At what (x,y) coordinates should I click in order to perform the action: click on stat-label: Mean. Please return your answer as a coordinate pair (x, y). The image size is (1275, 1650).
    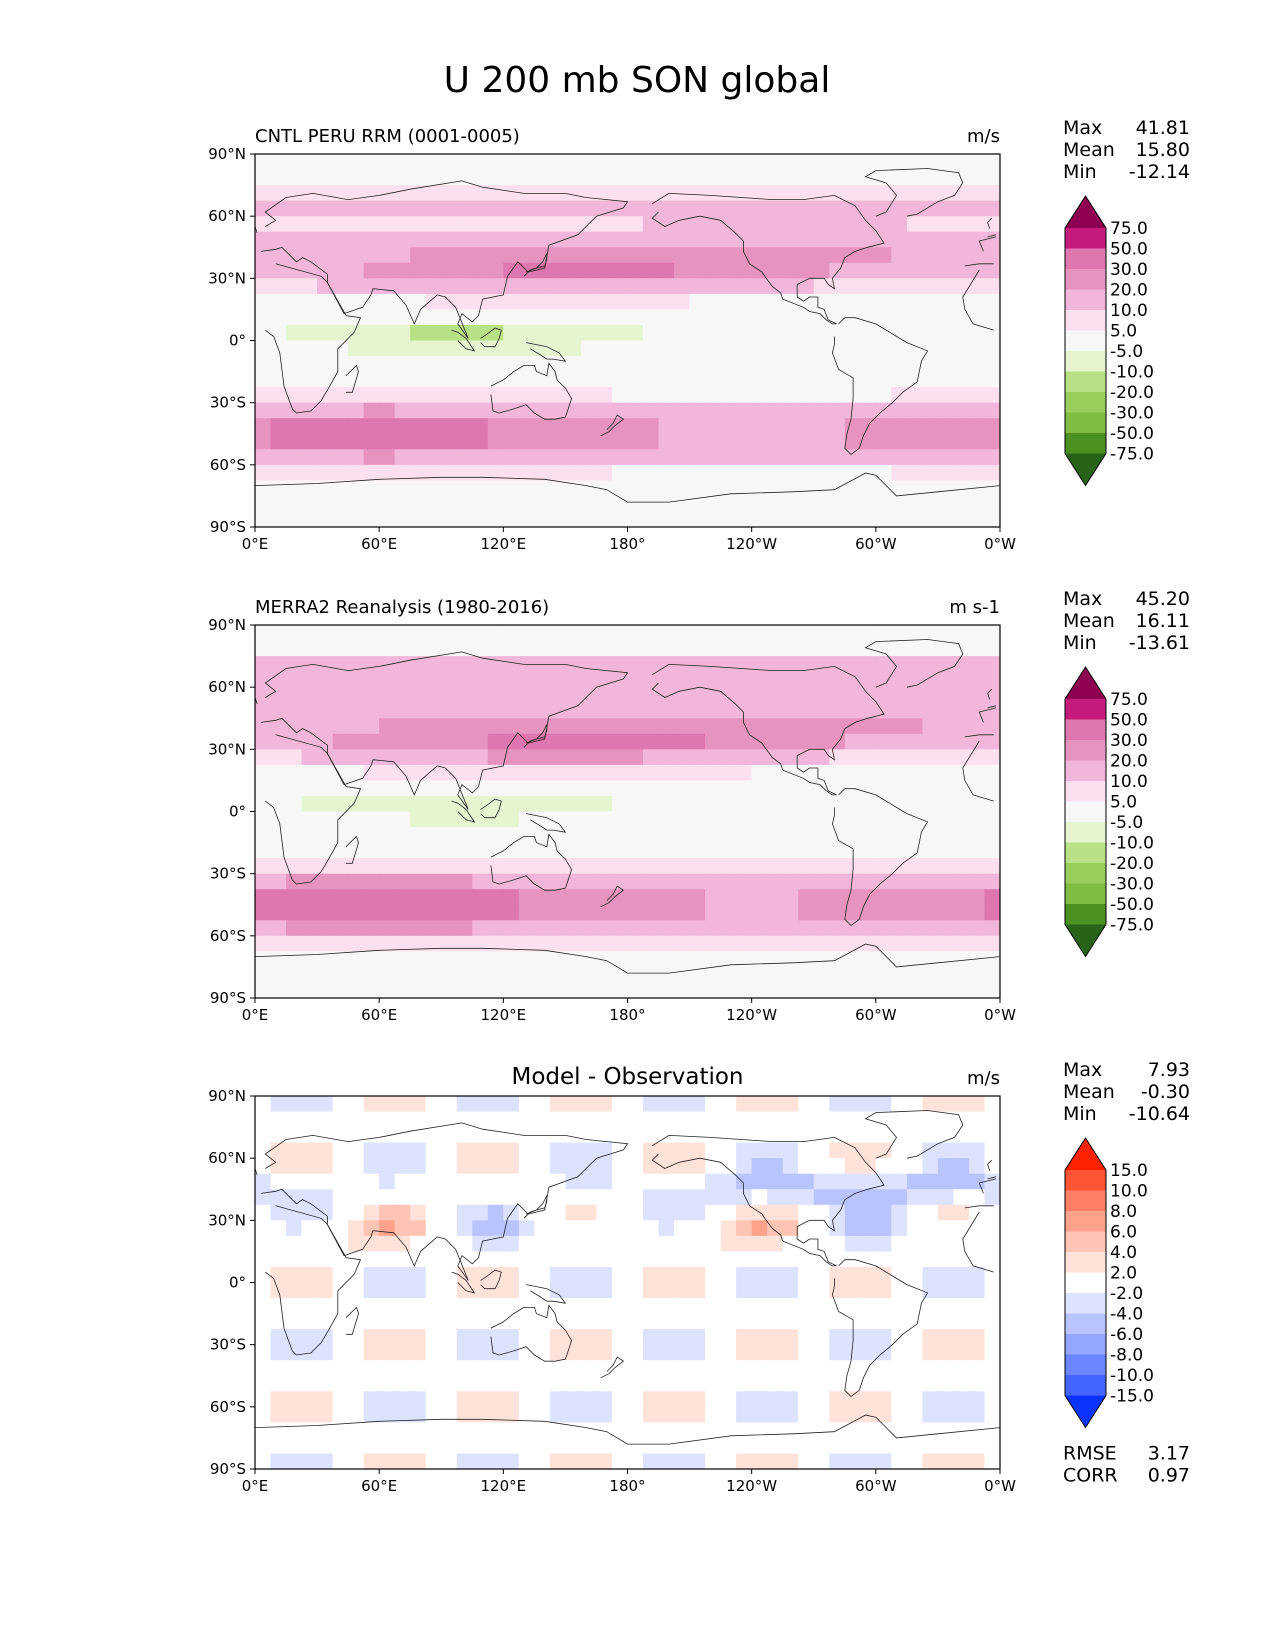
    Looking at the image, I should click on (1089, 150).